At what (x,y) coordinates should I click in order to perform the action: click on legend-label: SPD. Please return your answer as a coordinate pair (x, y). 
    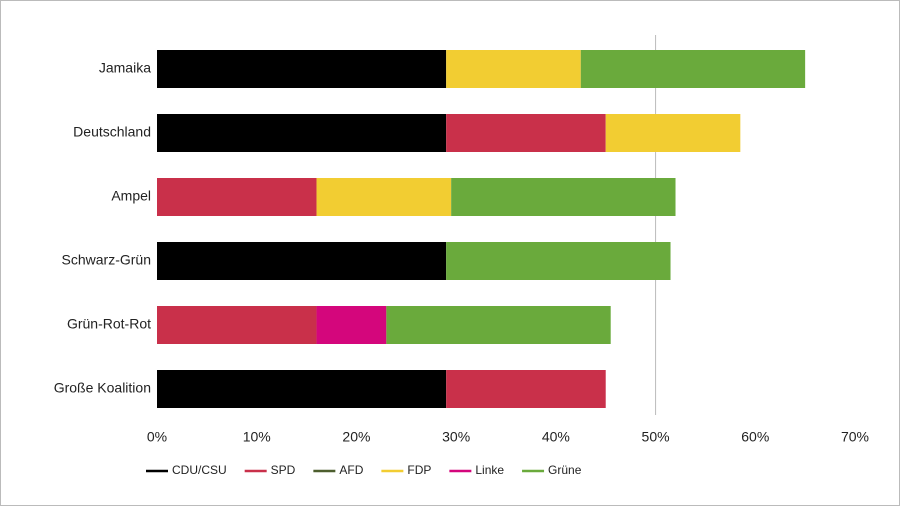
    Looking at the image, I should click on (283, 470).